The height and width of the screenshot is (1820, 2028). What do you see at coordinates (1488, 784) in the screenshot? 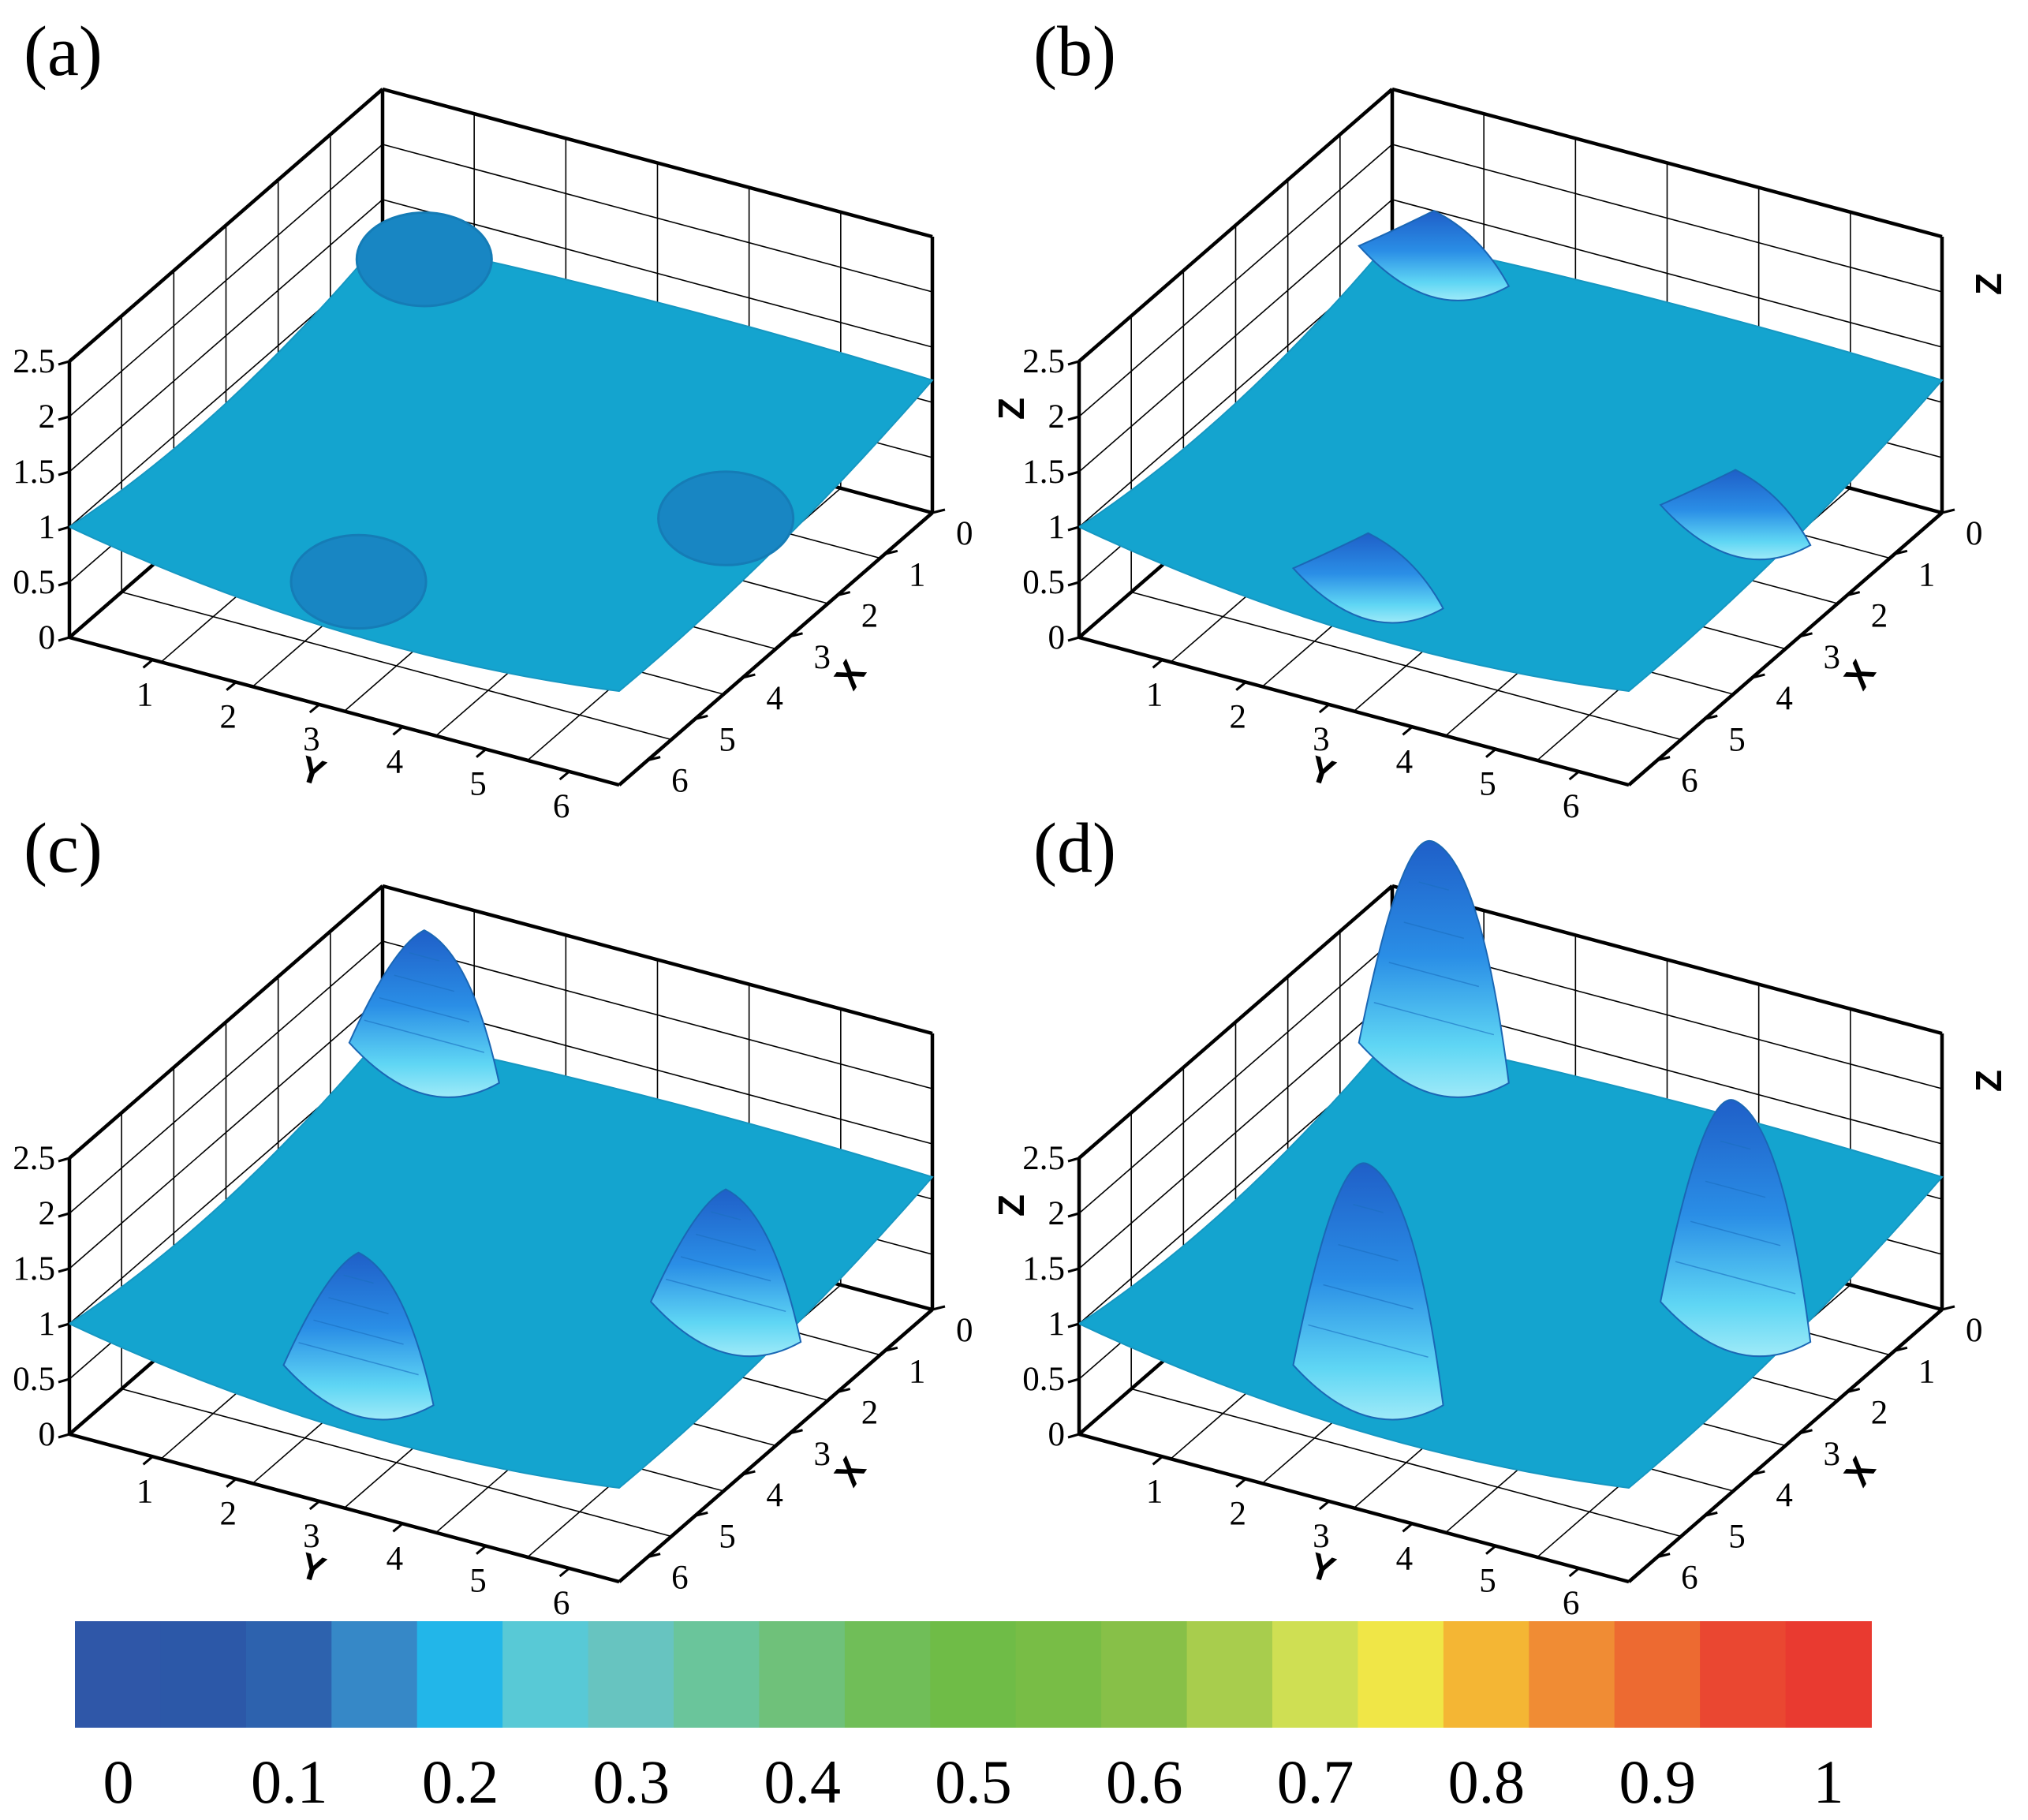
I see `y-tick-label: 5` at bounding box center [1488, 784].